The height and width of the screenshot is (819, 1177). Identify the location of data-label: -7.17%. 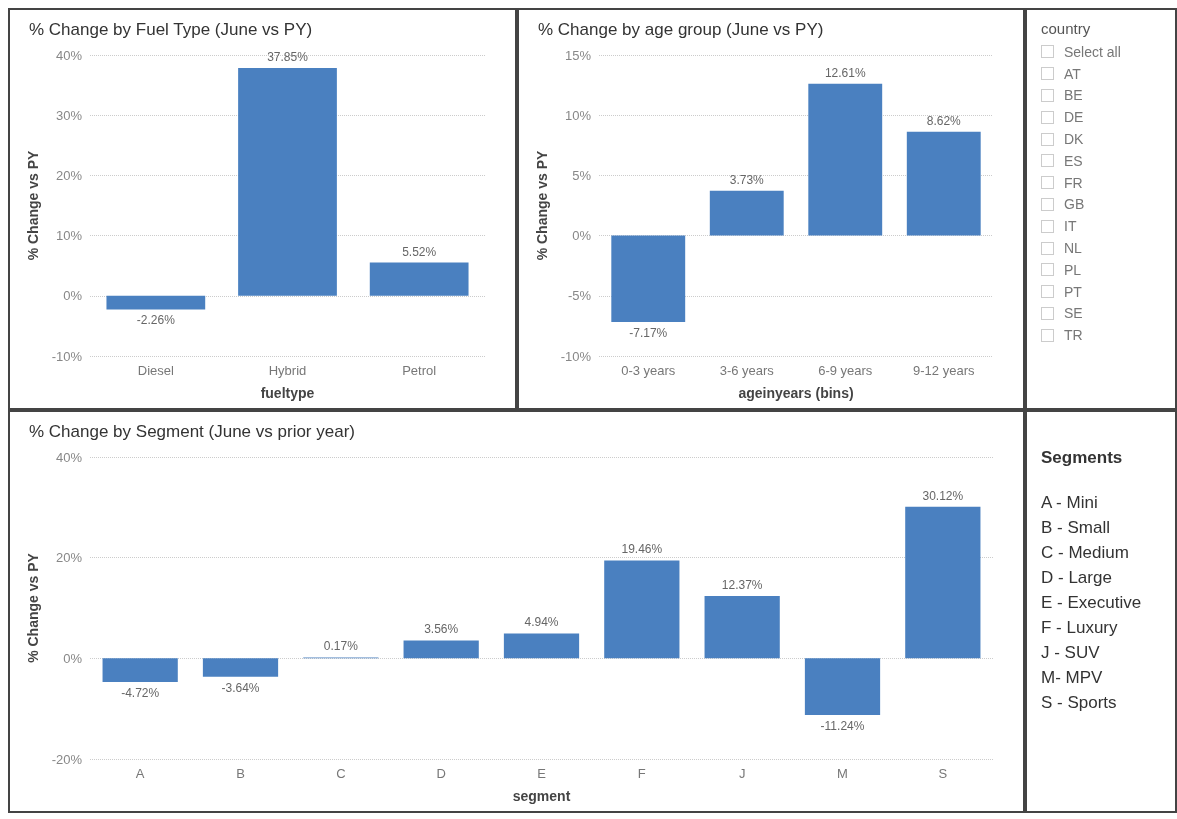
(648, 332).